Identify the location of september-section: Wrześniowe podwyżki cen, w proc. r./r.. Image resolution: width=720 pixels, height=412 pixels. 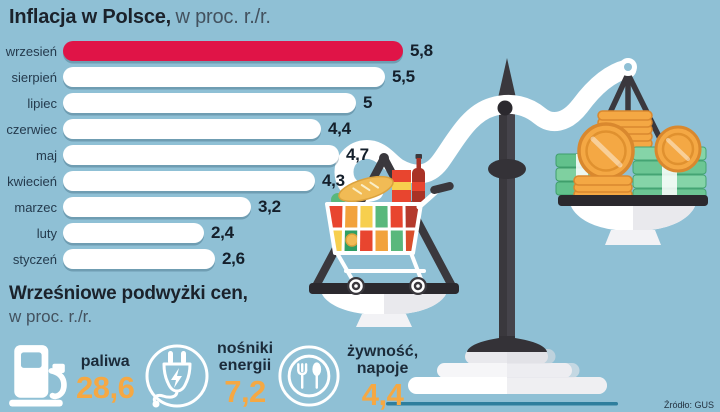
(128, 305).